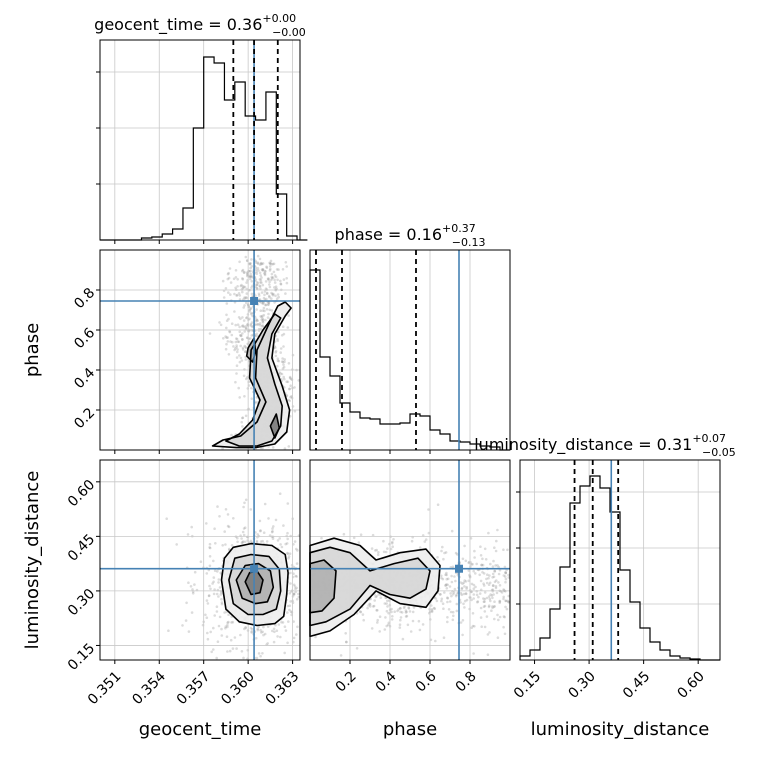 The image size is (760, 760). Describe the element at coordinates (410, 729) in the screenshot. I see `xaxis-label-phase: phase` at that location.